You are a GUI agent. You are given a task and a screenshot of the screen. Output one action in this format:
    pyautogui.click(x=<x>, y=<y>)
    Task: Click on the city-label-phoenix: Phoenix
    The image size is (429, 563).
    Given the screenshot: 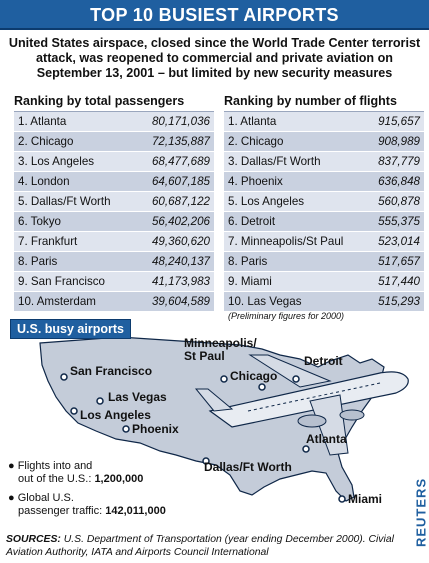 What is the action you would take?
    pyautogui.click(x=155, y=429)
    